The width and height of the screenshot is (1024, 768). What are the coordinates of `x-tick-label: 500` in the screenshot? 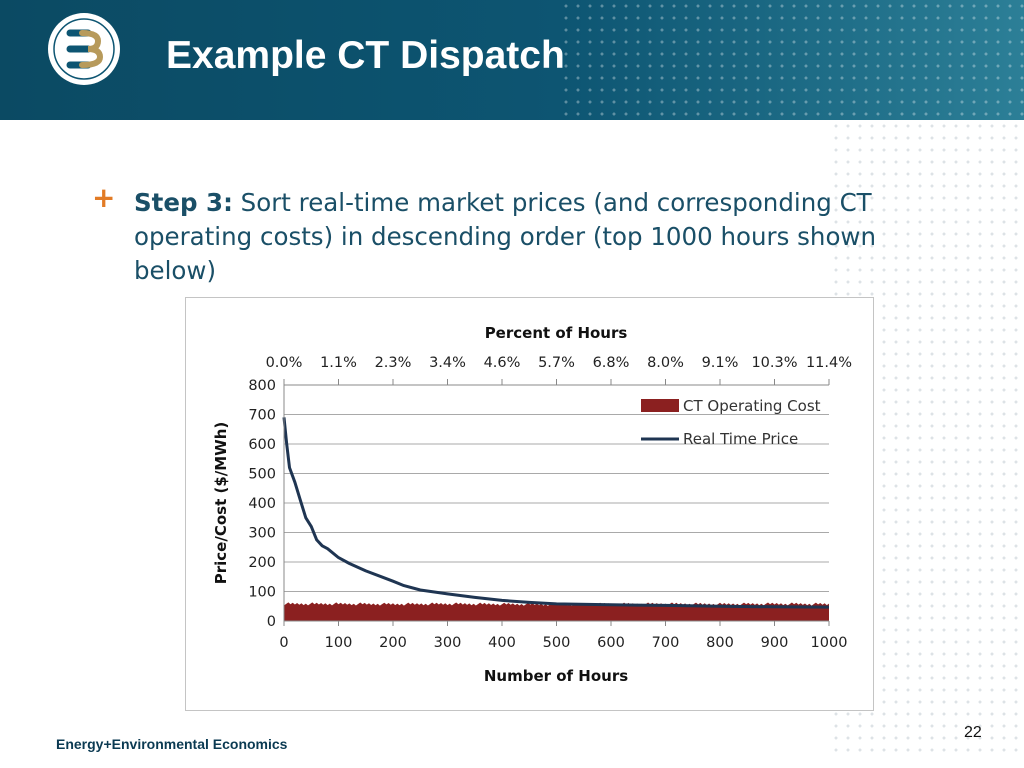 It's located at (557, 643).